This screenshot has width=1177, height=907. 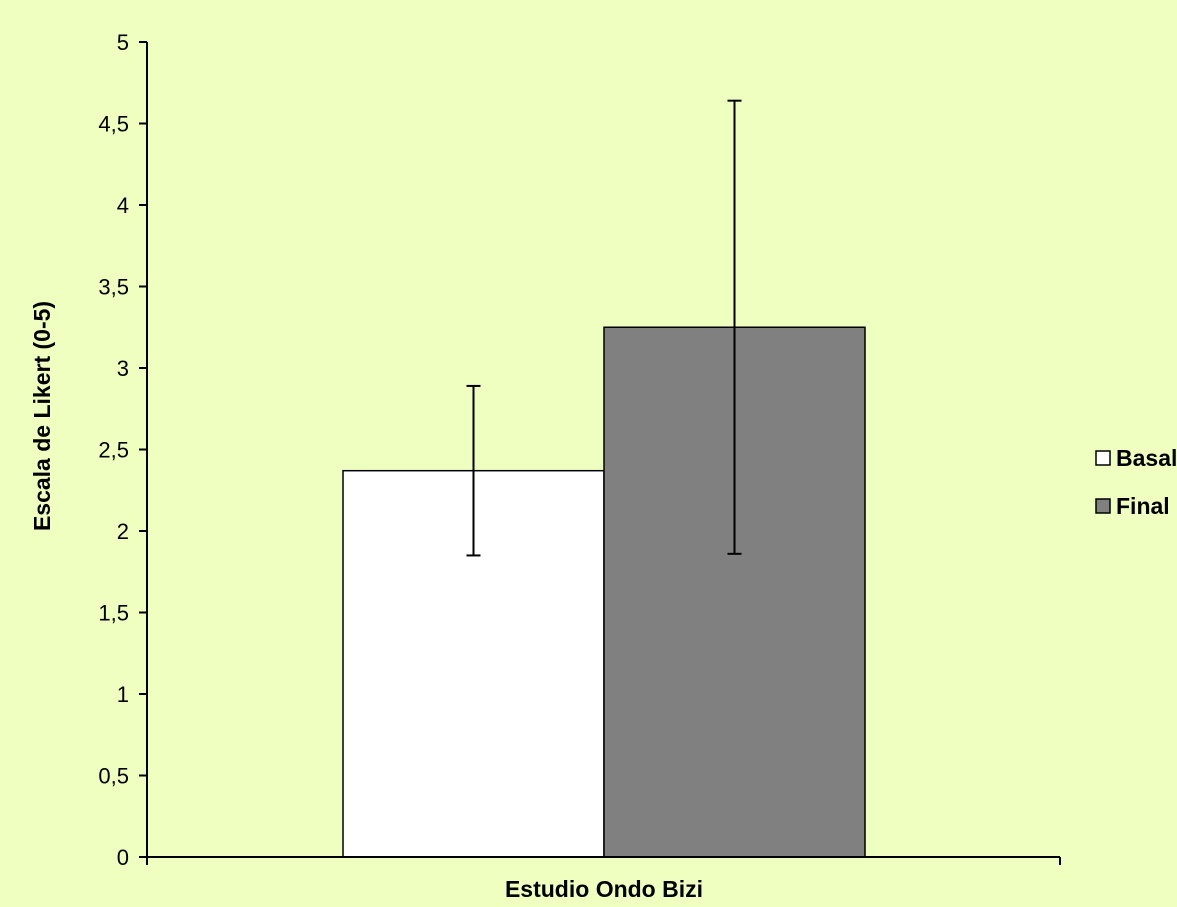 What do you see at coordinates (123, 531) in the screenshot?
I see `y-tick-label: 2` at bounding box center [123, 531].